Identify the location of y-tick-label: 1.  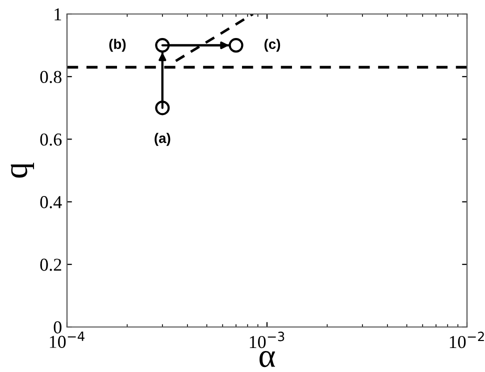
(58, 14).